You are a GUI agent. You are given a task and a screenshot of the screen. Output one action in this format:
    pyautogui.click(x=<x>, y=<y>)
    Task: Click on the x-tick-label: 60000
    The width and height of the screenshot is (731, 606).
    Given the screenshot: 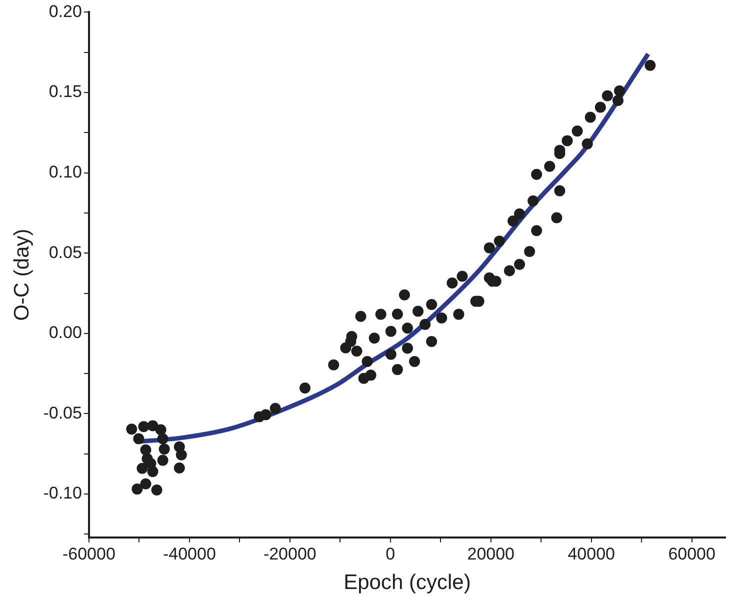 What is the action you would take?
    pyautogui.click(x=692, y=554)
    